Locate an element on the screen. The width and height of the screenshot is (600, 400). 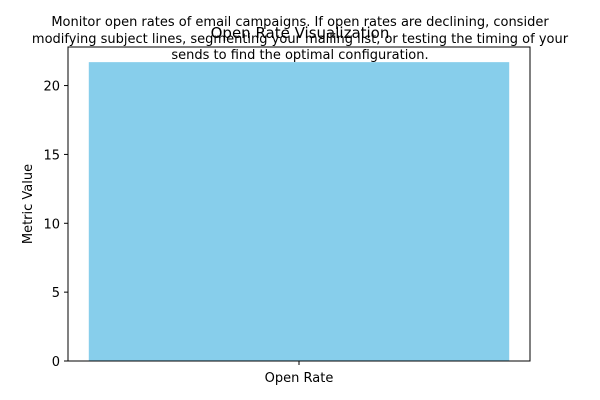
y-tick-label: 10 is located at coordinates (51, 224).